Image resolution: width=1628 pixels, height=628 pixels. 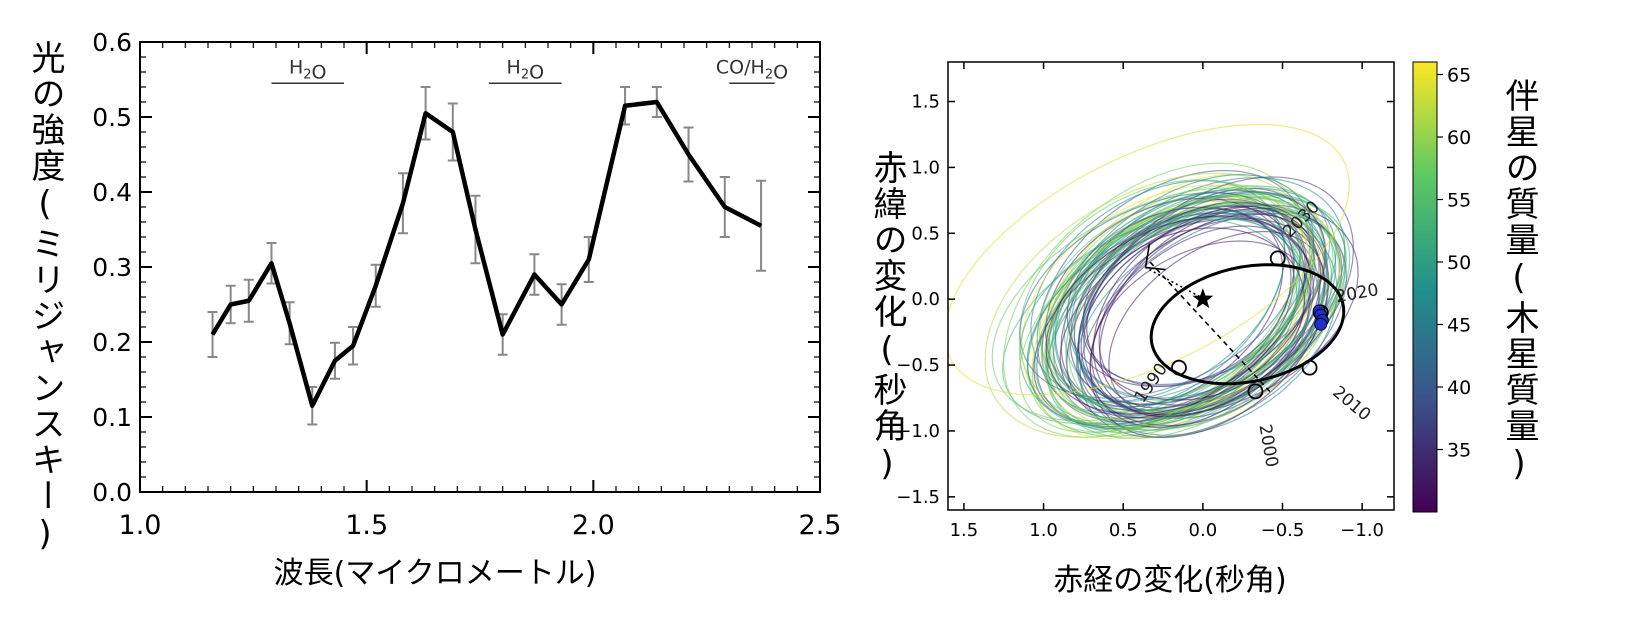 I want to click on spectrum-y-tick-label: 0.2, so click(x=112, y=342).